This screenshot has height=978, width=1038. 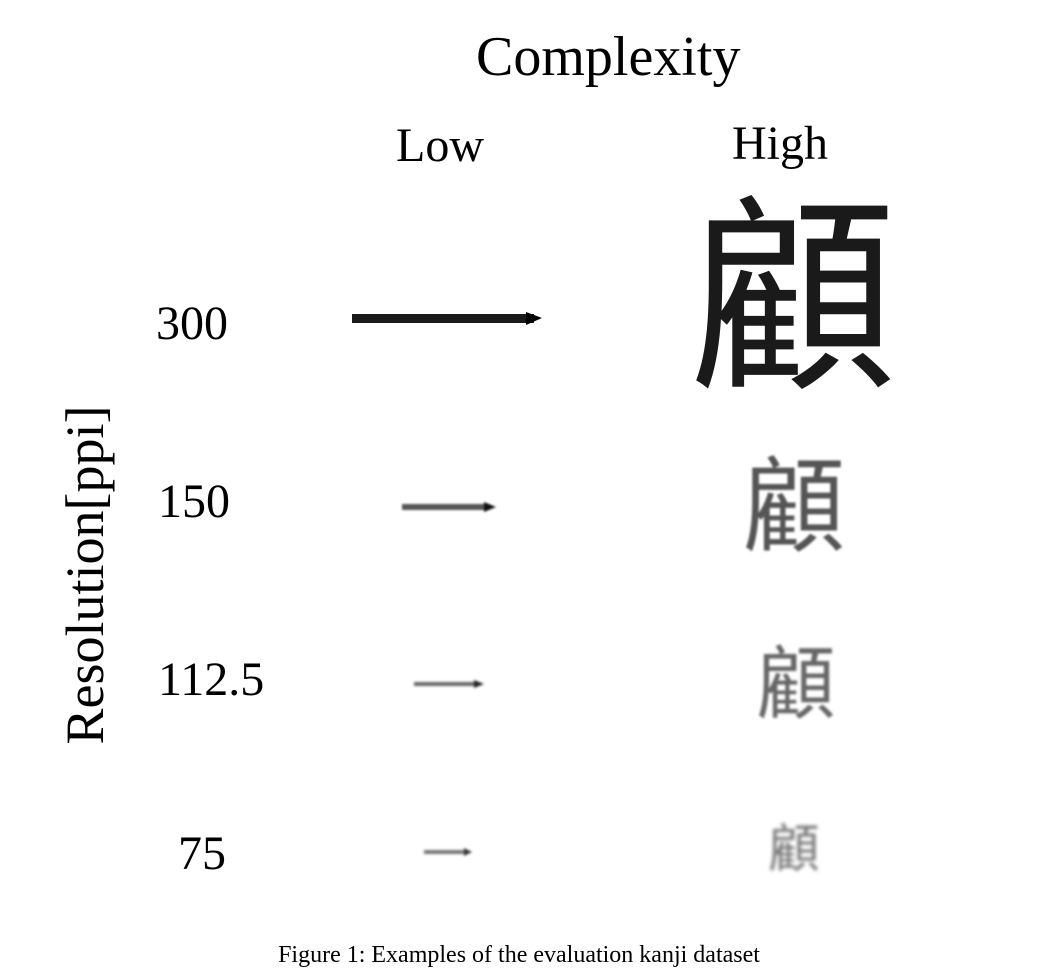 What do you see at coordinates (440, 145) in the screenshot?
I see `column-label-low: Low` at bounding box center [440, 145].